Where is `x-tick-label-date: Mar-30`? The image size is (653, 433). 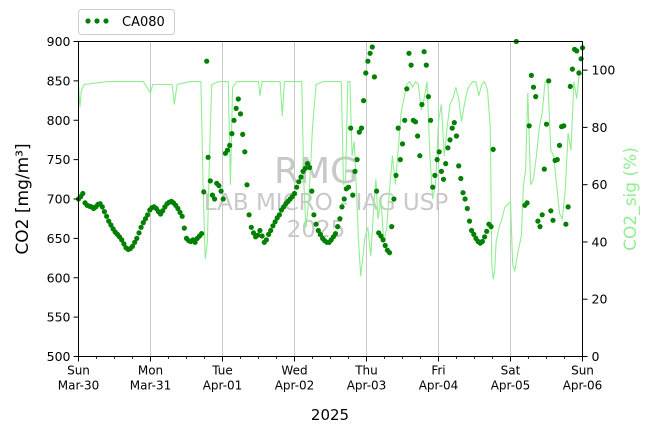 x-tick-label-date: Mar-30 is located at coordinates (78, 386).